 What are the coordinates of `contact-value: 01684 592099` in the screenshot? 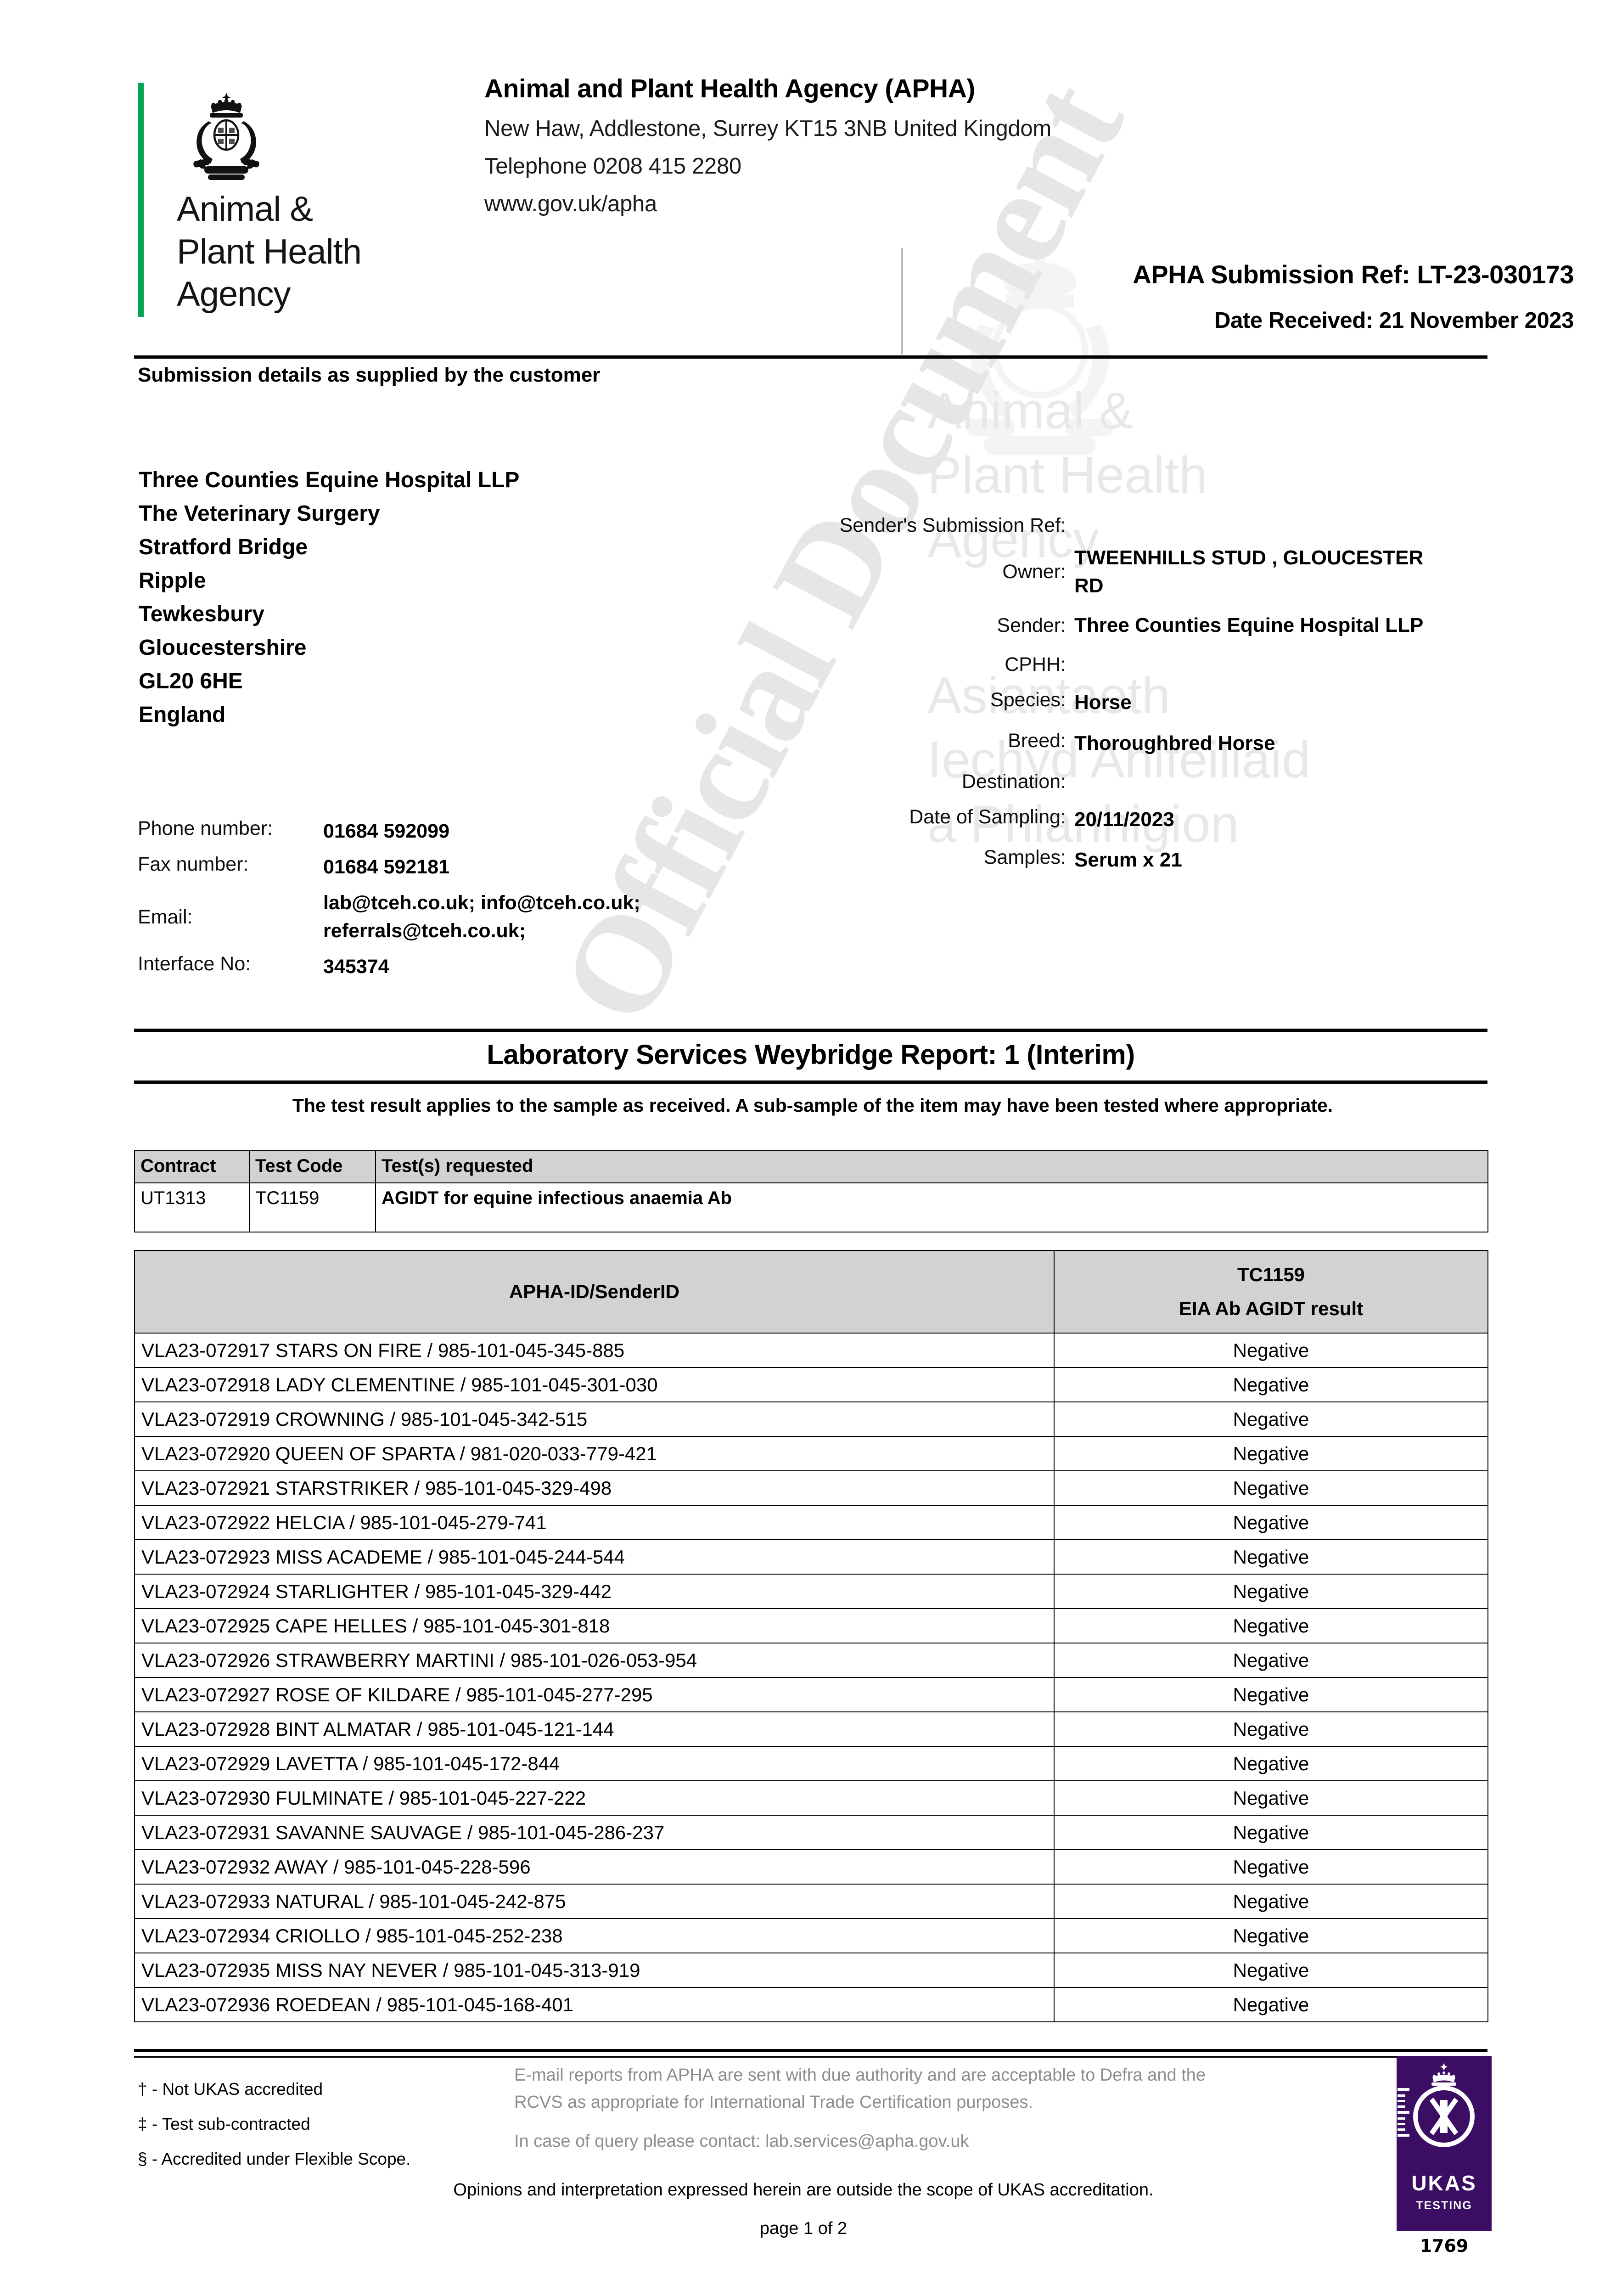 It's located at (387, 831).